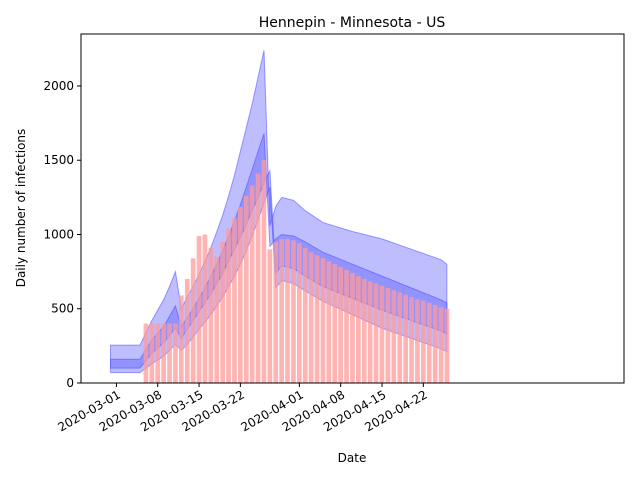  I want to click on y-axis-label: Daily number of infections, so click(21, 208).